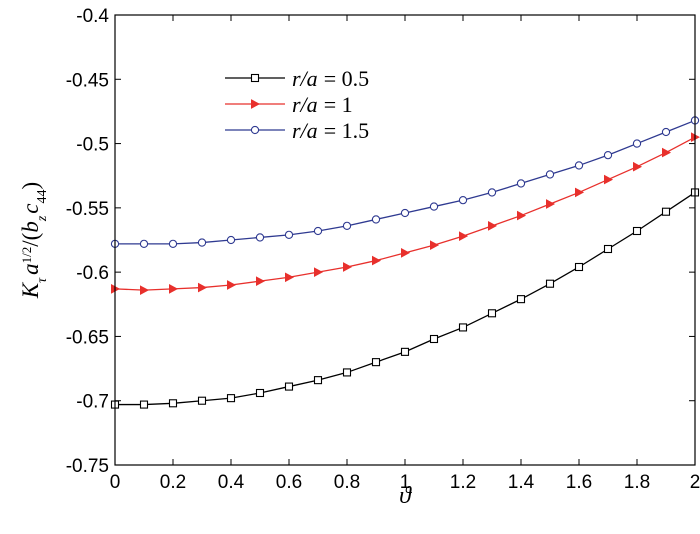  What do you see at coordinates (30, 186) in the screenshot?
I see `y-label-close: )` at bounding box center [30, 186].